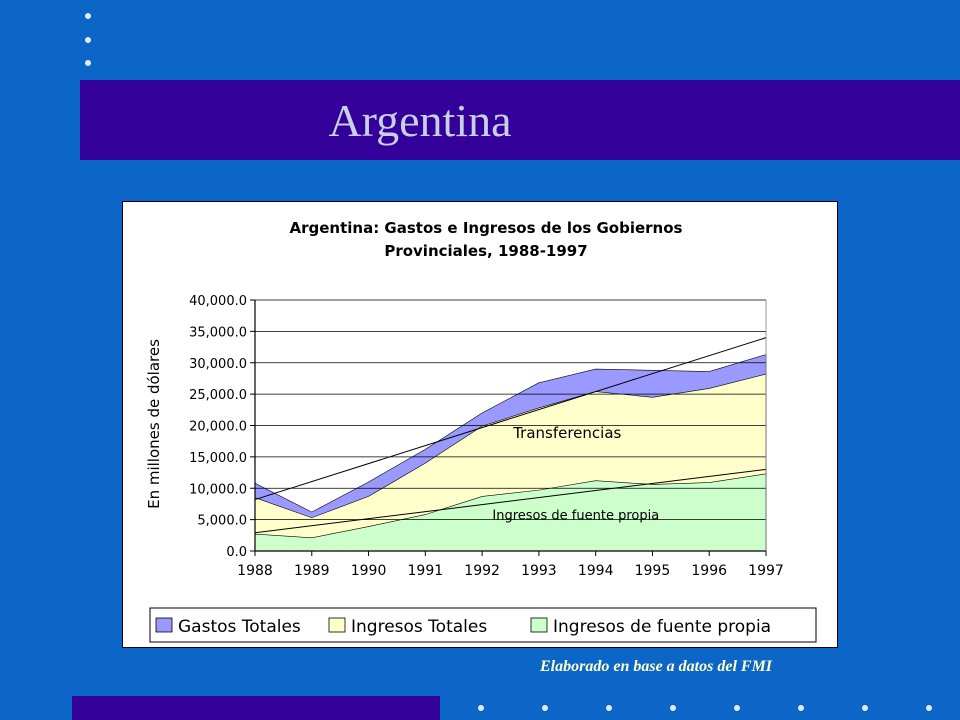  What do you see at coordinates (575, 516) in the screenshot?
I see `annotation-1: Ingresos de fuente propia` at bounding box center [575, 516].